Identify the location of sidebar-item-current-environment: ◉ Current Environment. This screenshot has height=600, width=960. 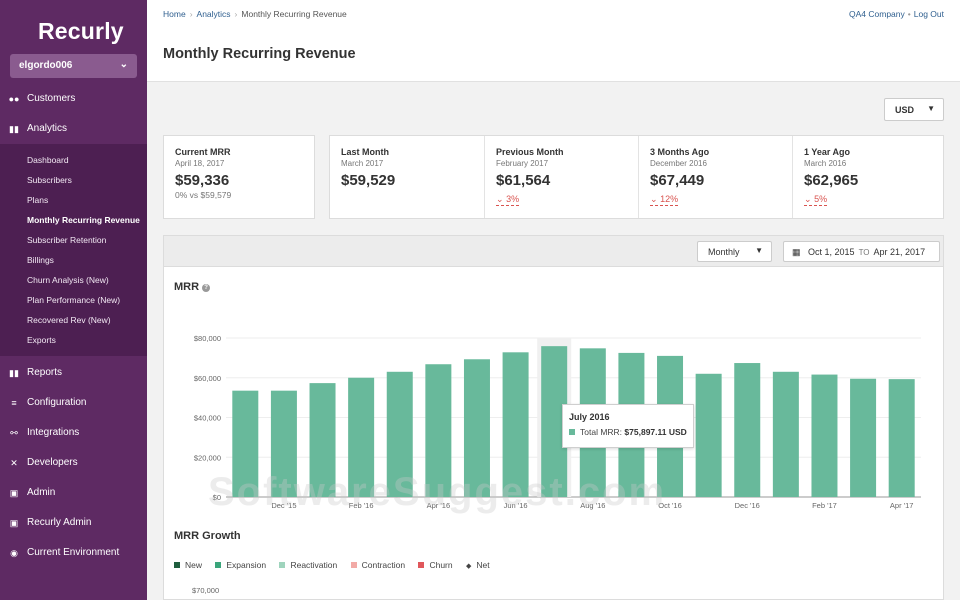
(73, 553).